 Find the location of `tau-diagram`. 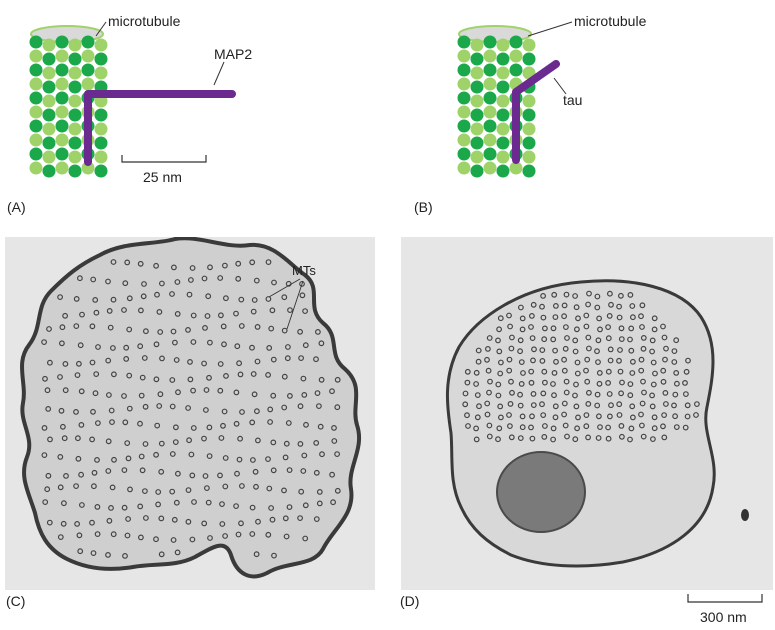

tau-diagram is located at coordinates (515, 99).